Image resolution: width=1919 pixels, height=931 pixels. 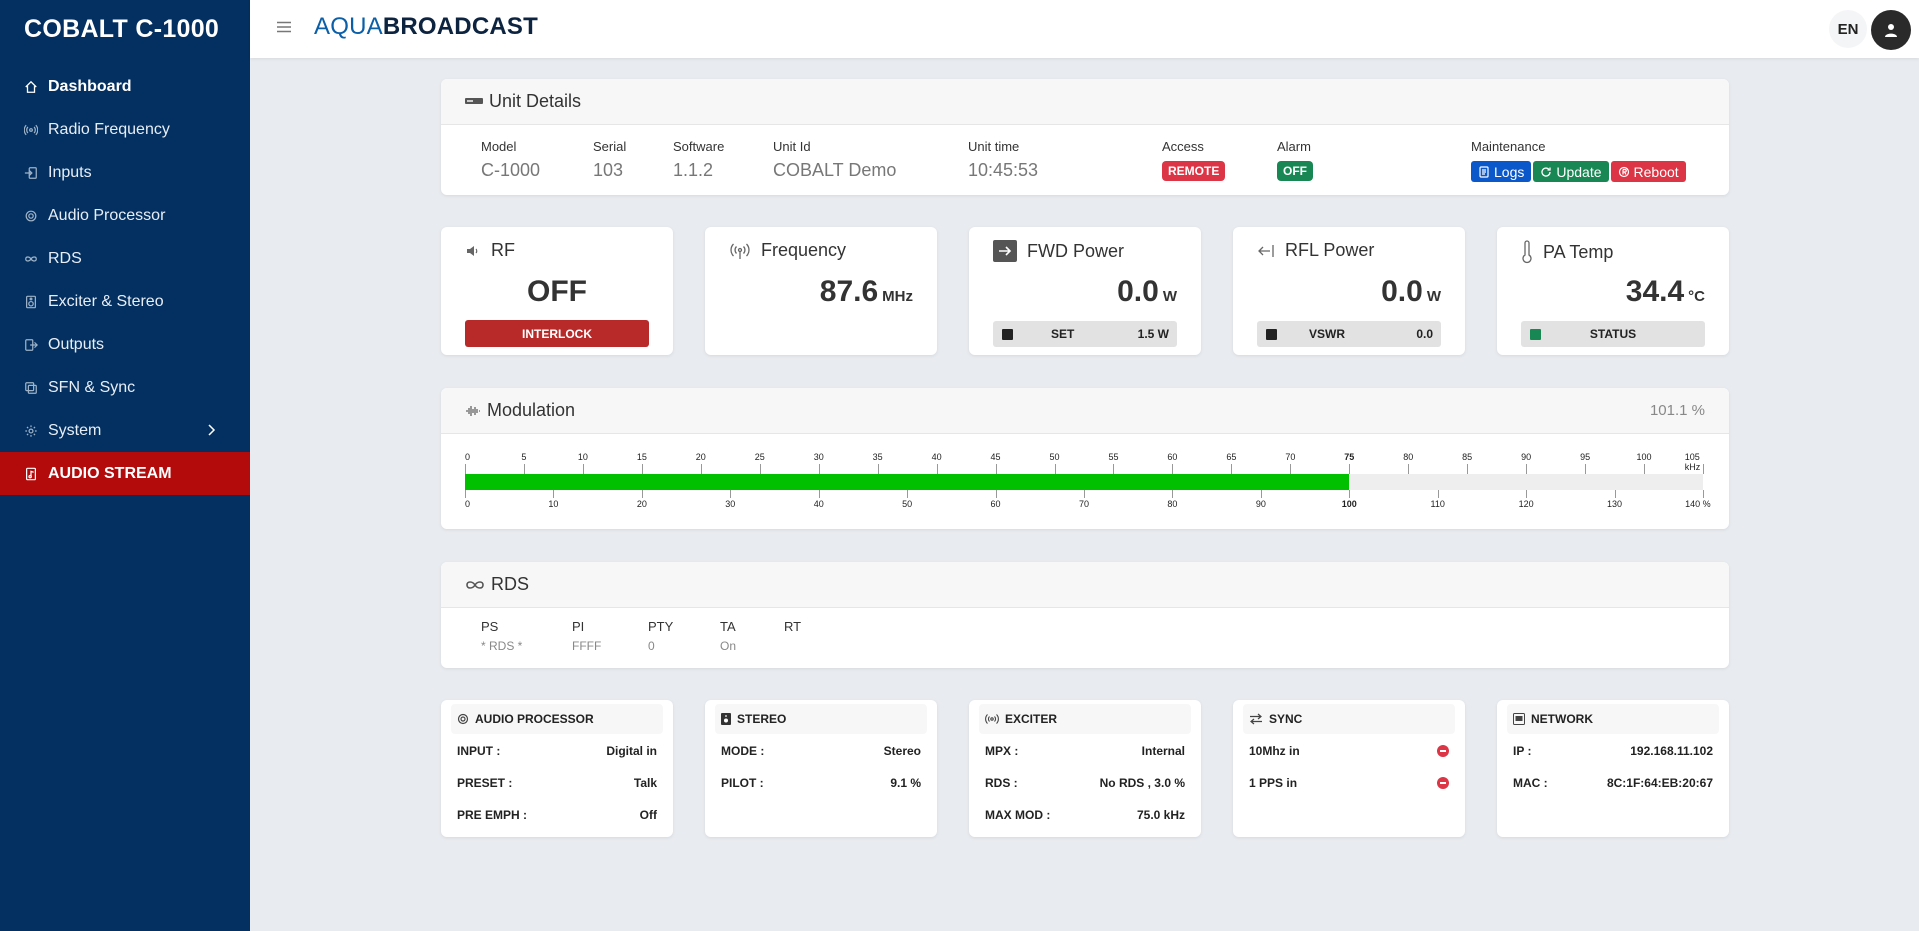 What do you see at coordinates (502, 636) in the screenshot?
I see `rds-ps-field: PS * RDS *` at bounding box center [502, 636].